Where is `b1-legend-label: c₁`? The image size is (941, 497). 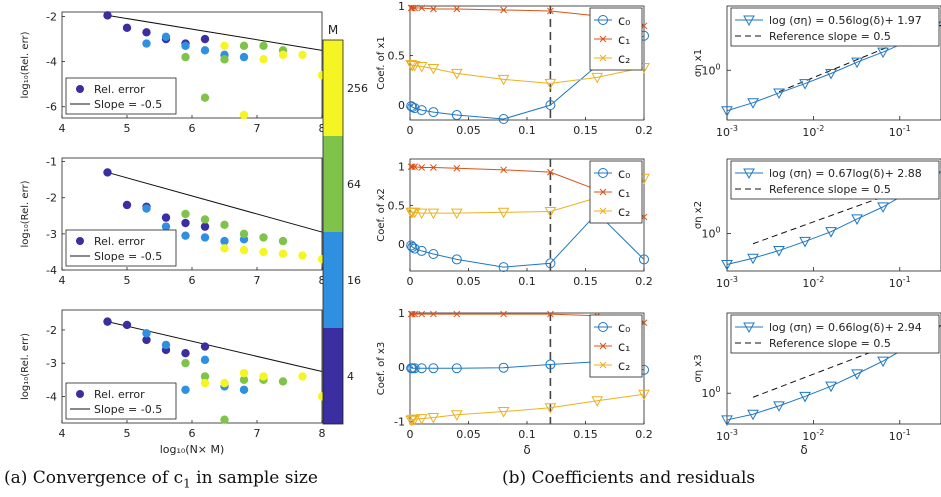 b1-legend-label: c₁ is located at coordinates (624, 40).